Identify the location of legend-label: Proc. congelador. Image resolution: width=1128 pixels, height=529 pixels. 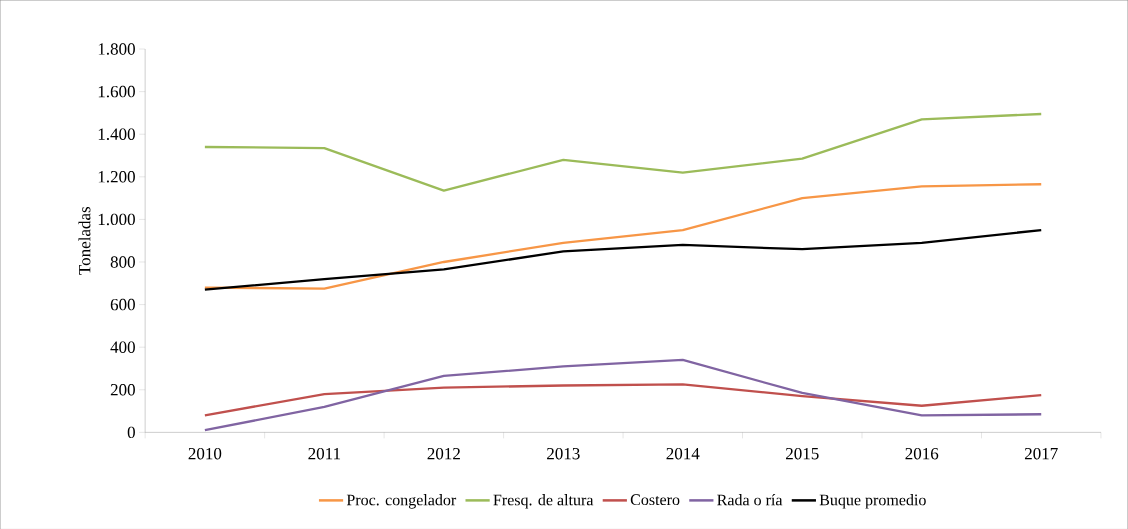
(401, 501).